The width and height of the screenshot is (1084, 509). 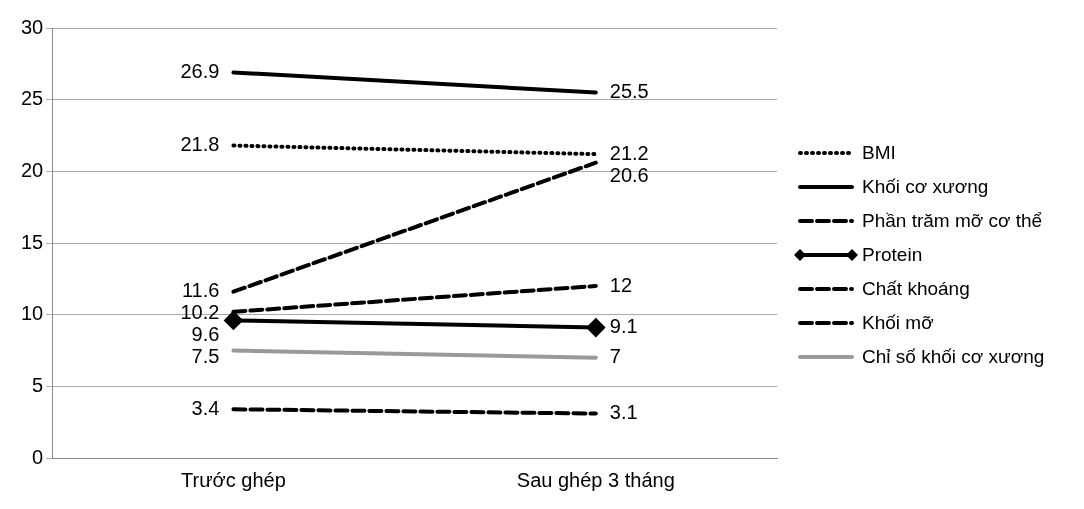 What do you see at coordinates (623, 326) in the screenshot?
I see `data-label: 9.1` at bounding box center [623, 326].